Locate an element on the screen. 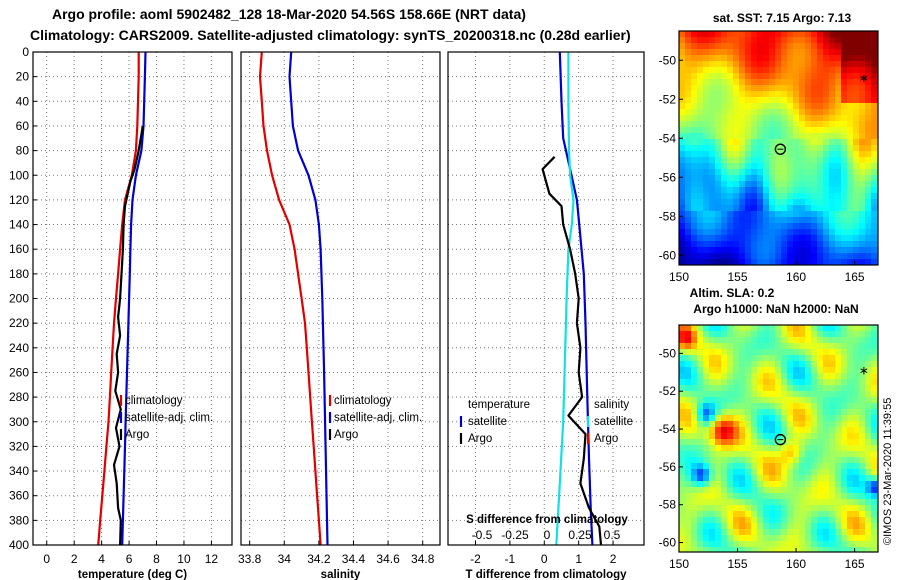 The image size is (900, 580). difference-x-tick-label: 2 is located at coordinates (613, 559).